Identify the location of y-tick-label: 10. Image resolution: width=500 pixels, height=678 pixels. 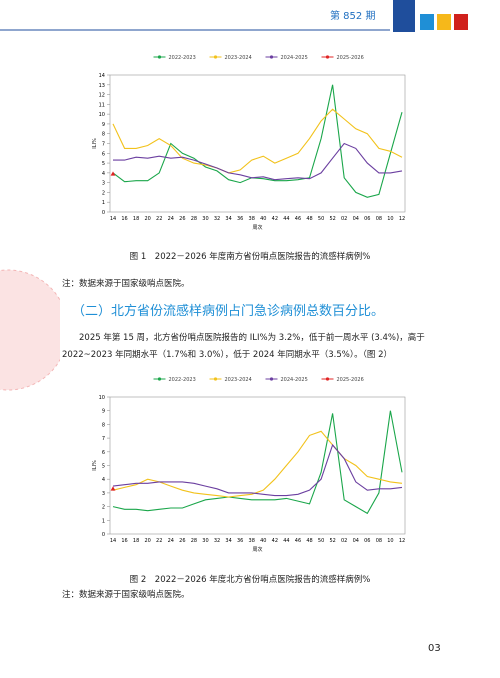
(102, 398).